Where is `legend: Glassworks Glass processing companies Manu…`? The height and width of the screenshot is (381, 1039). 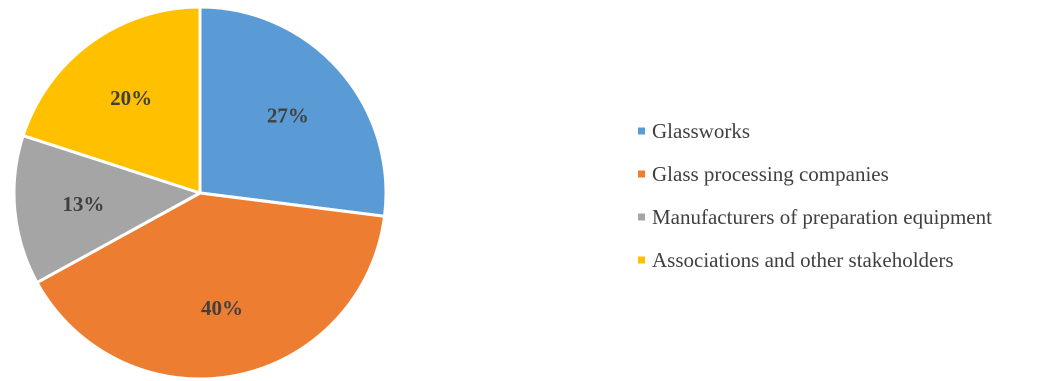 legend: Glassworks Glass processing companies Manu… is located at coordinates (815, 195).